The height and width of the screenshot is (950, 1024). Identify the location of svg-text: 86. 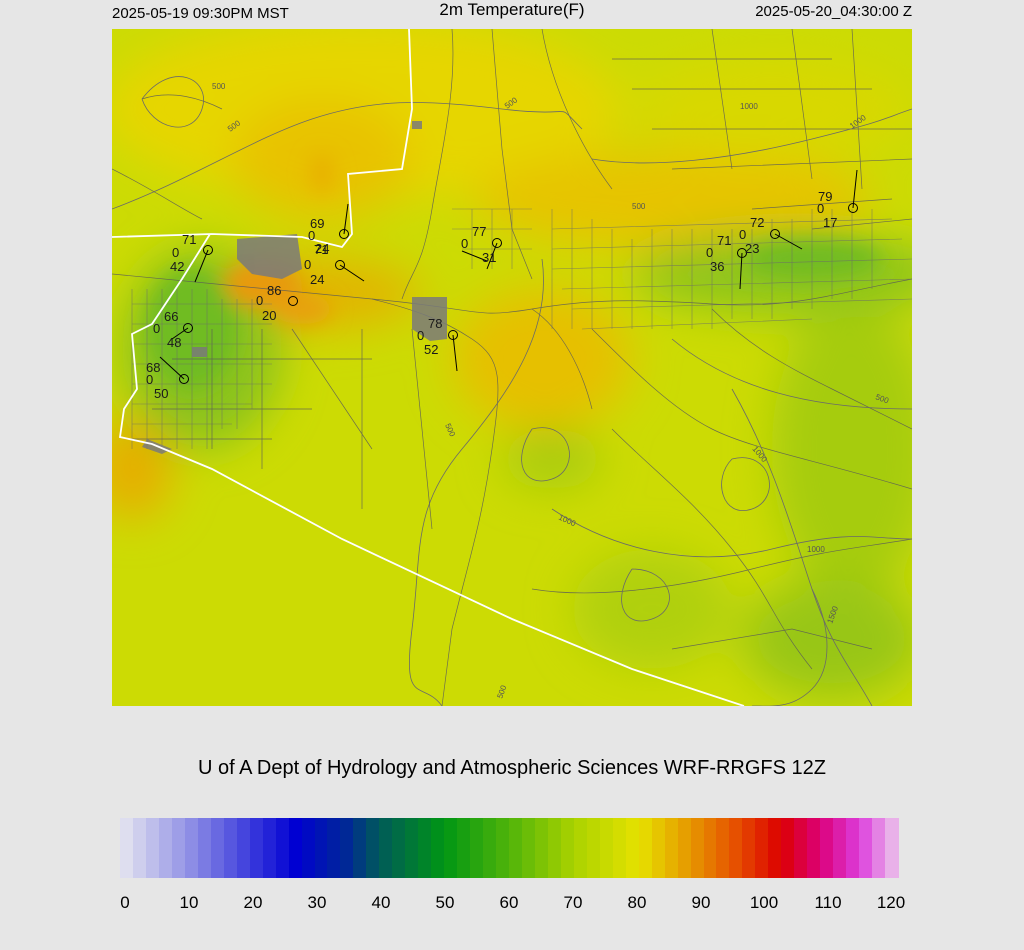
(274, 290).